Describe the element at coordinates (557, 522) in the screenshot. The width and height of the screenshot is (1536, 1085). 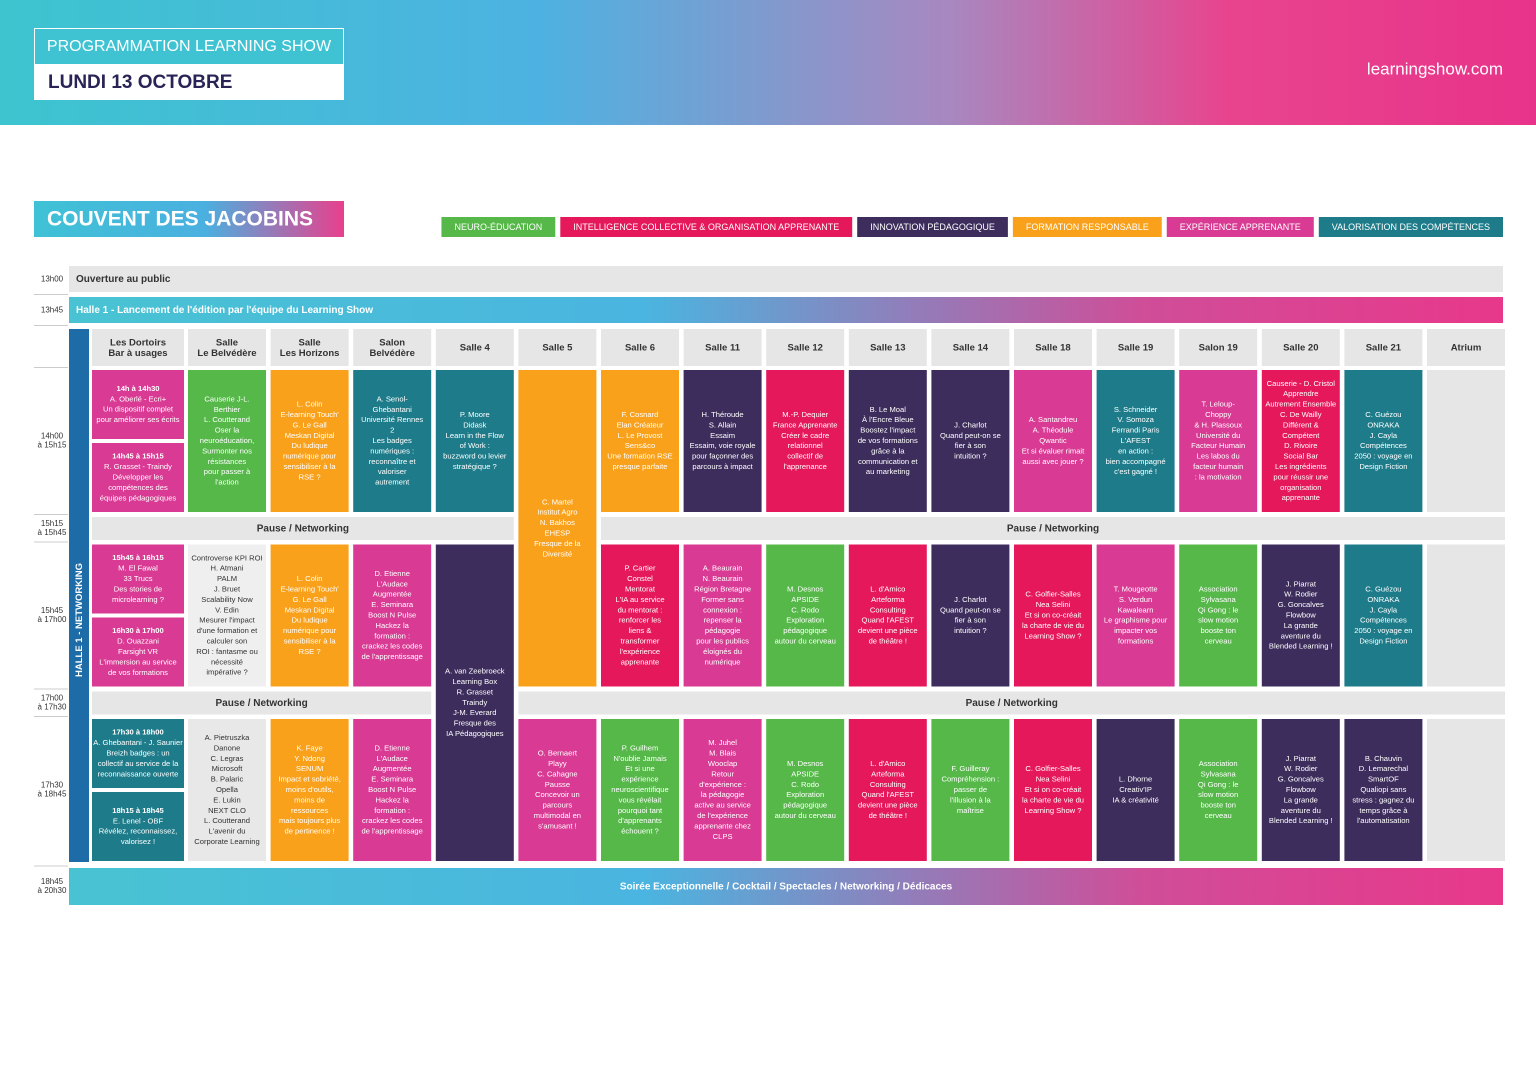
I see `session-text-line: N. Bakhos` at that location.